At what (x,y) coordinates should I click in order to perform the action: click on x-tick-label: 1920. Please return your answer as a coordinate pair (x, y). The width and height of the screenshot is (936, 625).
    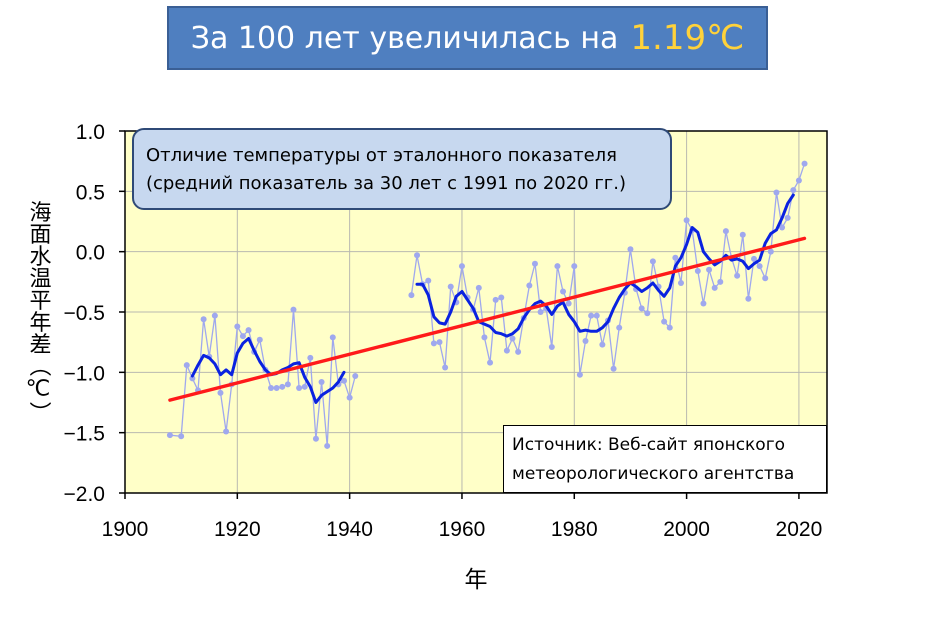
    Looking at the image, I should click on (237, 529).